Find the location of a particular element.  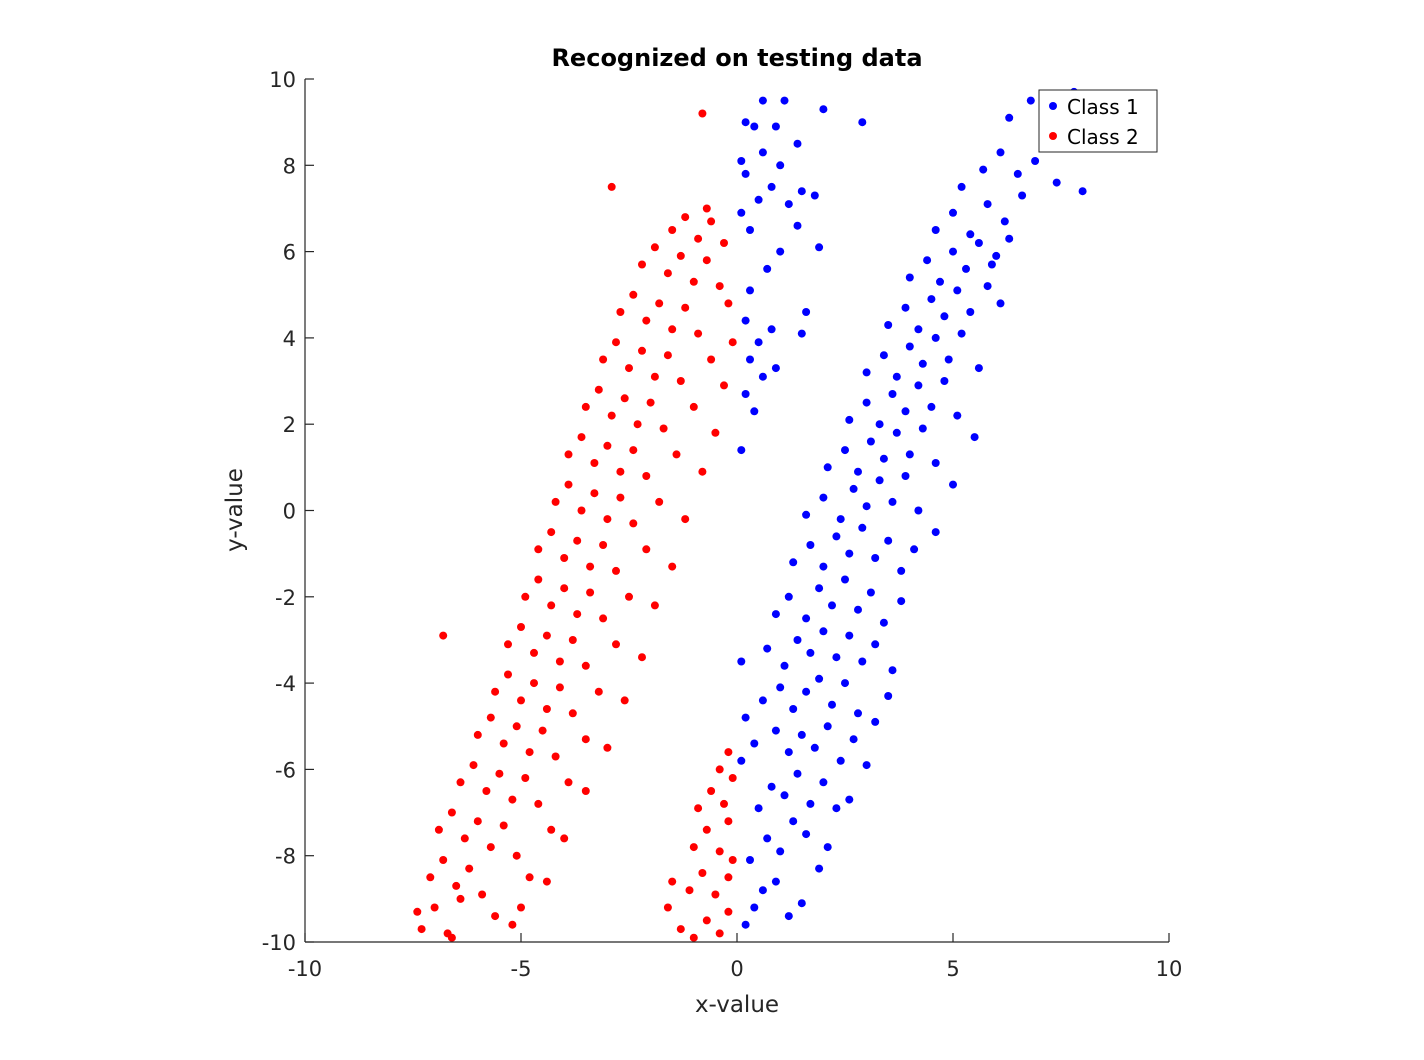

y-tick-label: -4 is located at coordinates (285, 684).